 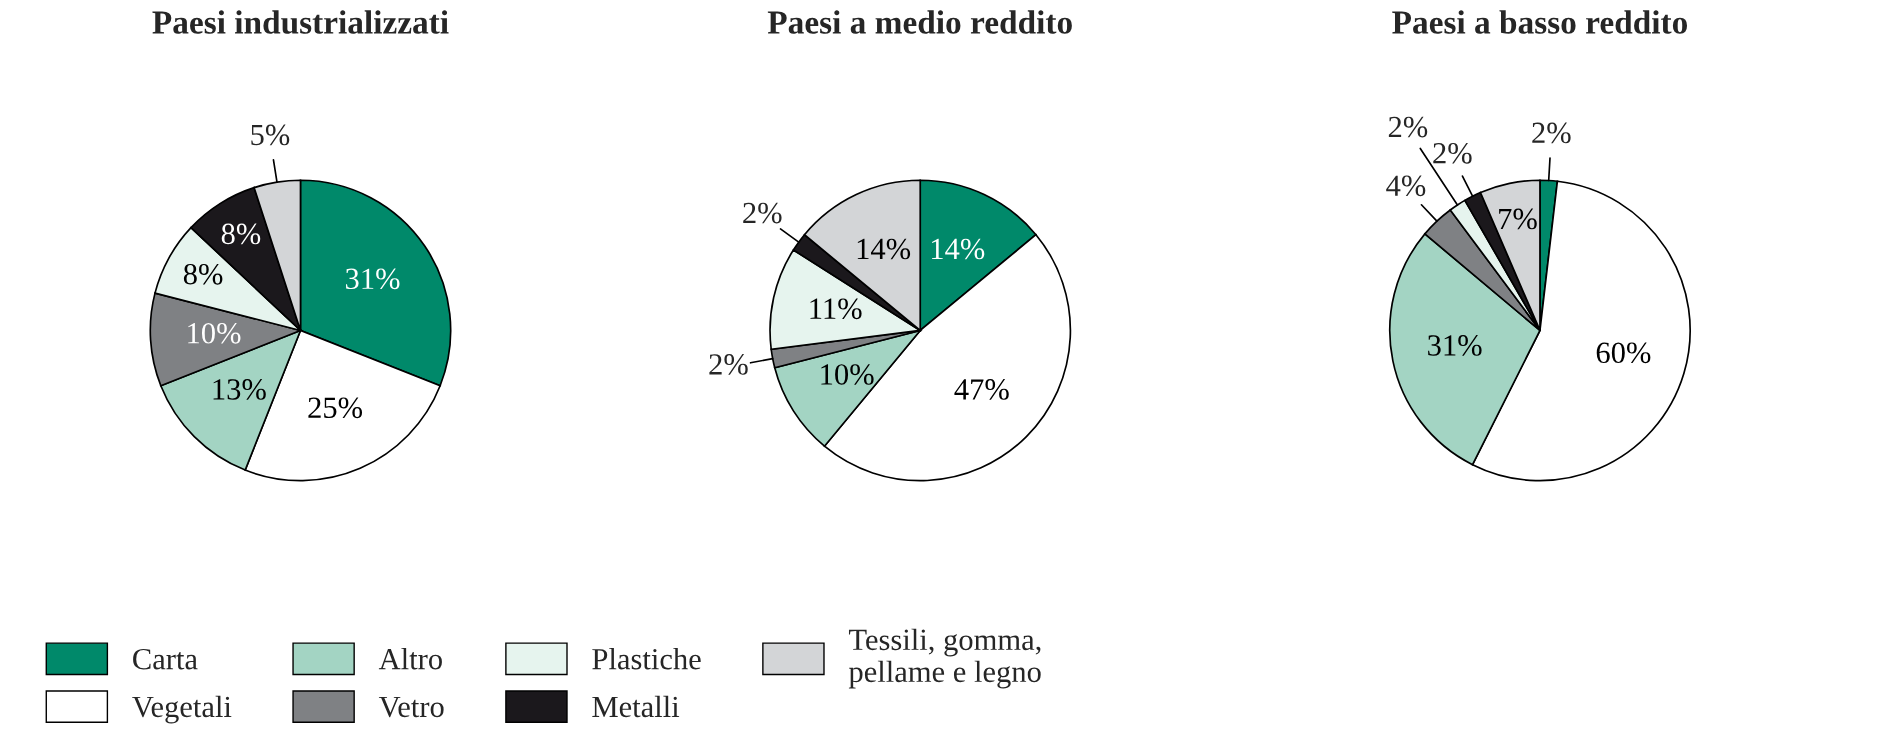 I want to click on chart-title: Paesi a medio reddito, so click(x=919, y=22).